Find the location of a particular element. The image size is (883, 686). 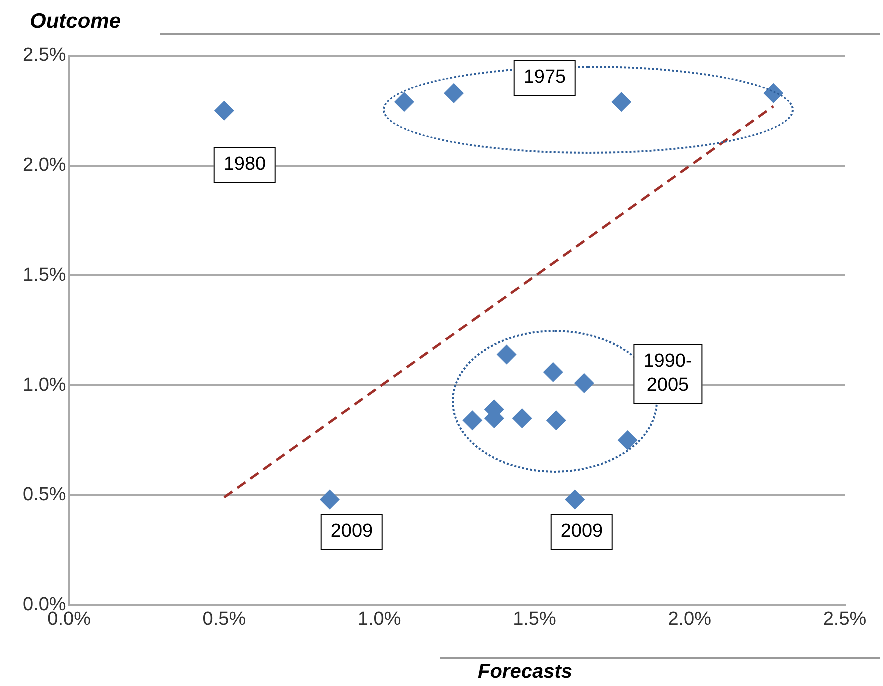

x-tick-label: 2.5% is located at coordinates (845, 619).